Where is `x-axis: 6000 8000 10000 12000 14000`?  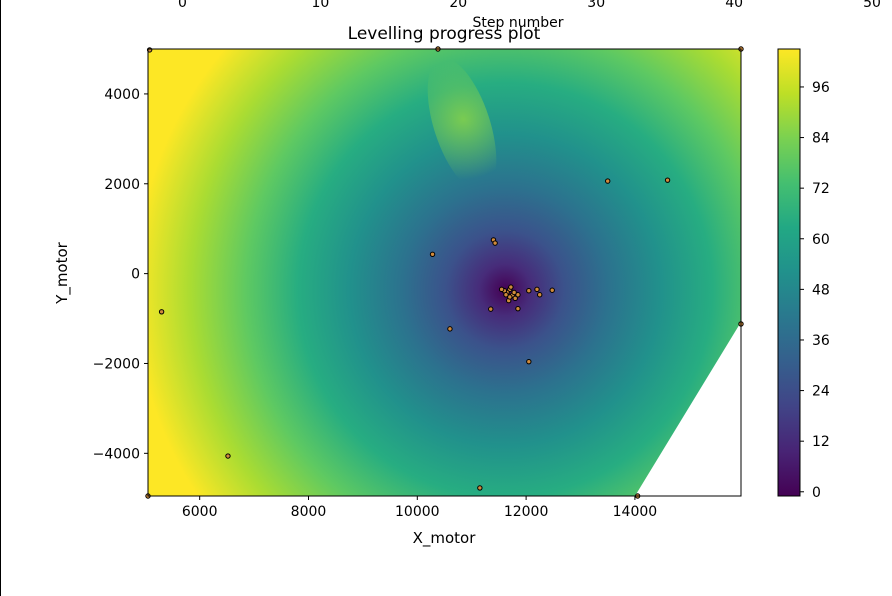 x-axis: 6000 8000 10000 12000 14000 is located at coordinates (419, 508).